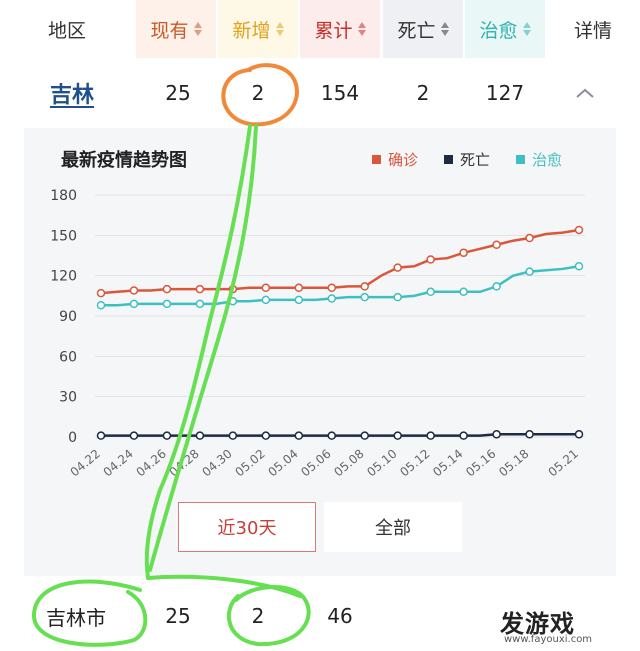 This screenshot has width=640, height=651. Describe the element at coordinates (184, 463) in the screenshot. I see `x-tick-label: 04.28` at that location.